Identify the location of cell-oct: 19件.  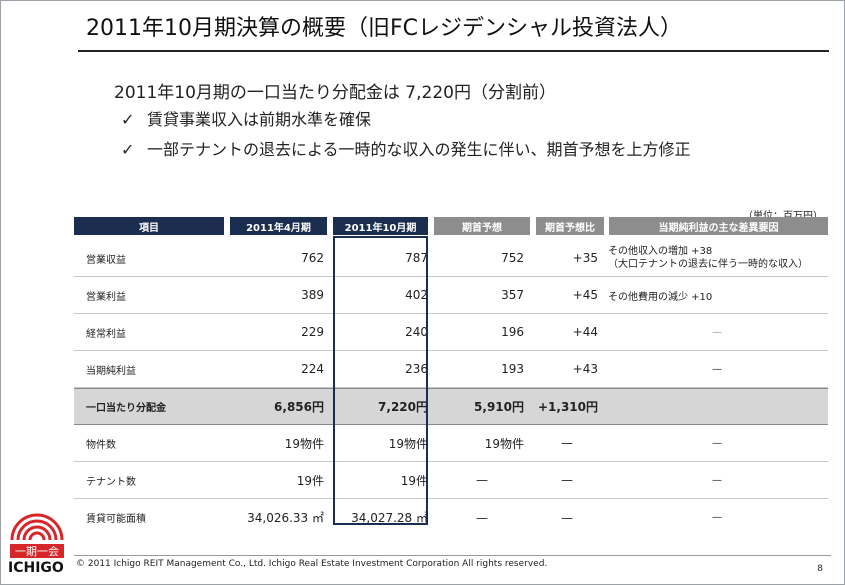
(414, 480).